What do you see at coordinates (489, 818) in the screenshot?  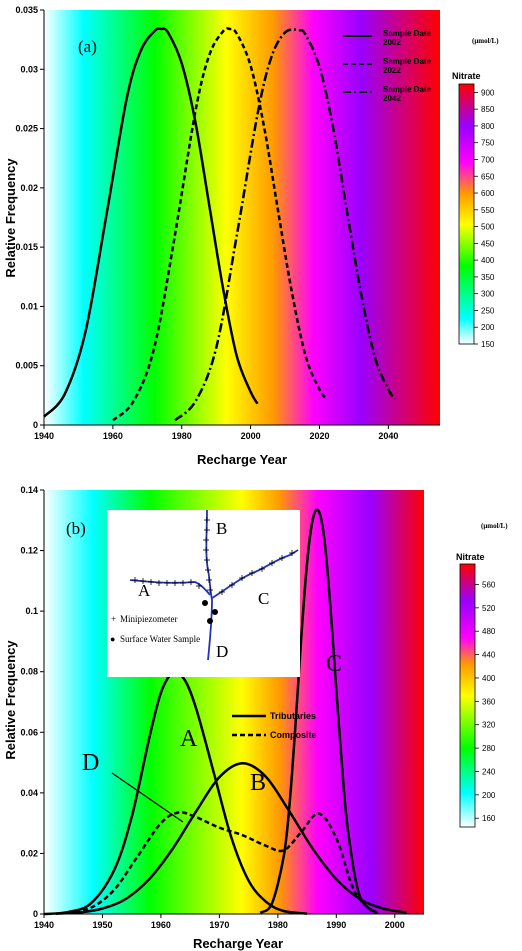 I see `colorbar-b-tick-label: 160` at bounding box center [489, 818].